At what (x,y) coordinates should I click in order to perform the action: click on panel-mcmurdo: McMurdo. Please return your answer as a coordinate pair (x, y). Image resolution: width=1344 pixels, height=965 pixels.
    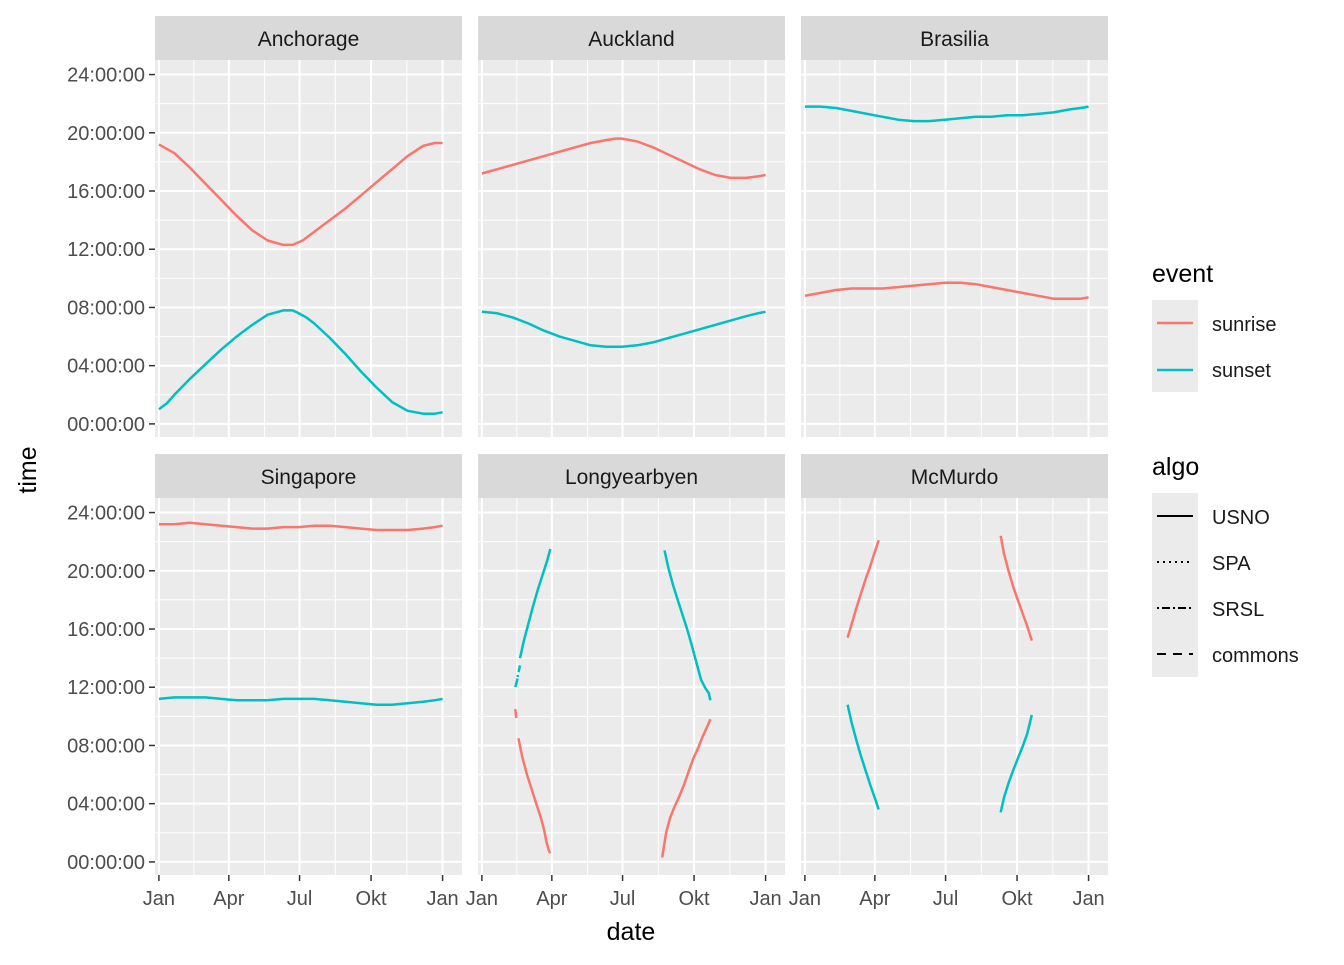
    Looking at the image, I should click on (954, 664).